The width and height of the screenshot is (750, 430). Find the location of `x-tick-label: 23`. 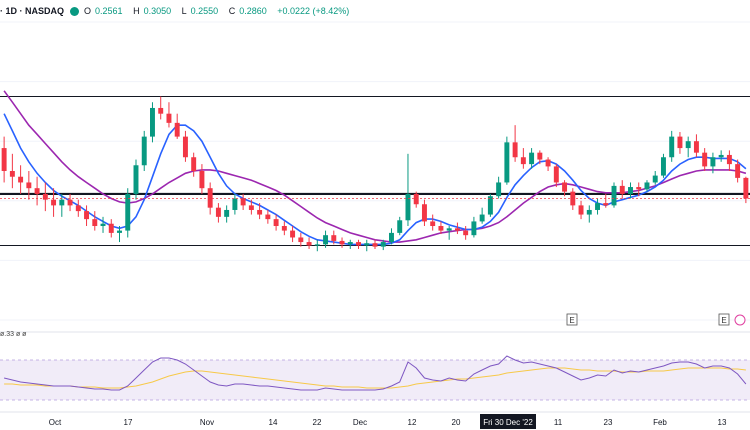

x-tick-label: 23 is located at coordinates (608, 422).